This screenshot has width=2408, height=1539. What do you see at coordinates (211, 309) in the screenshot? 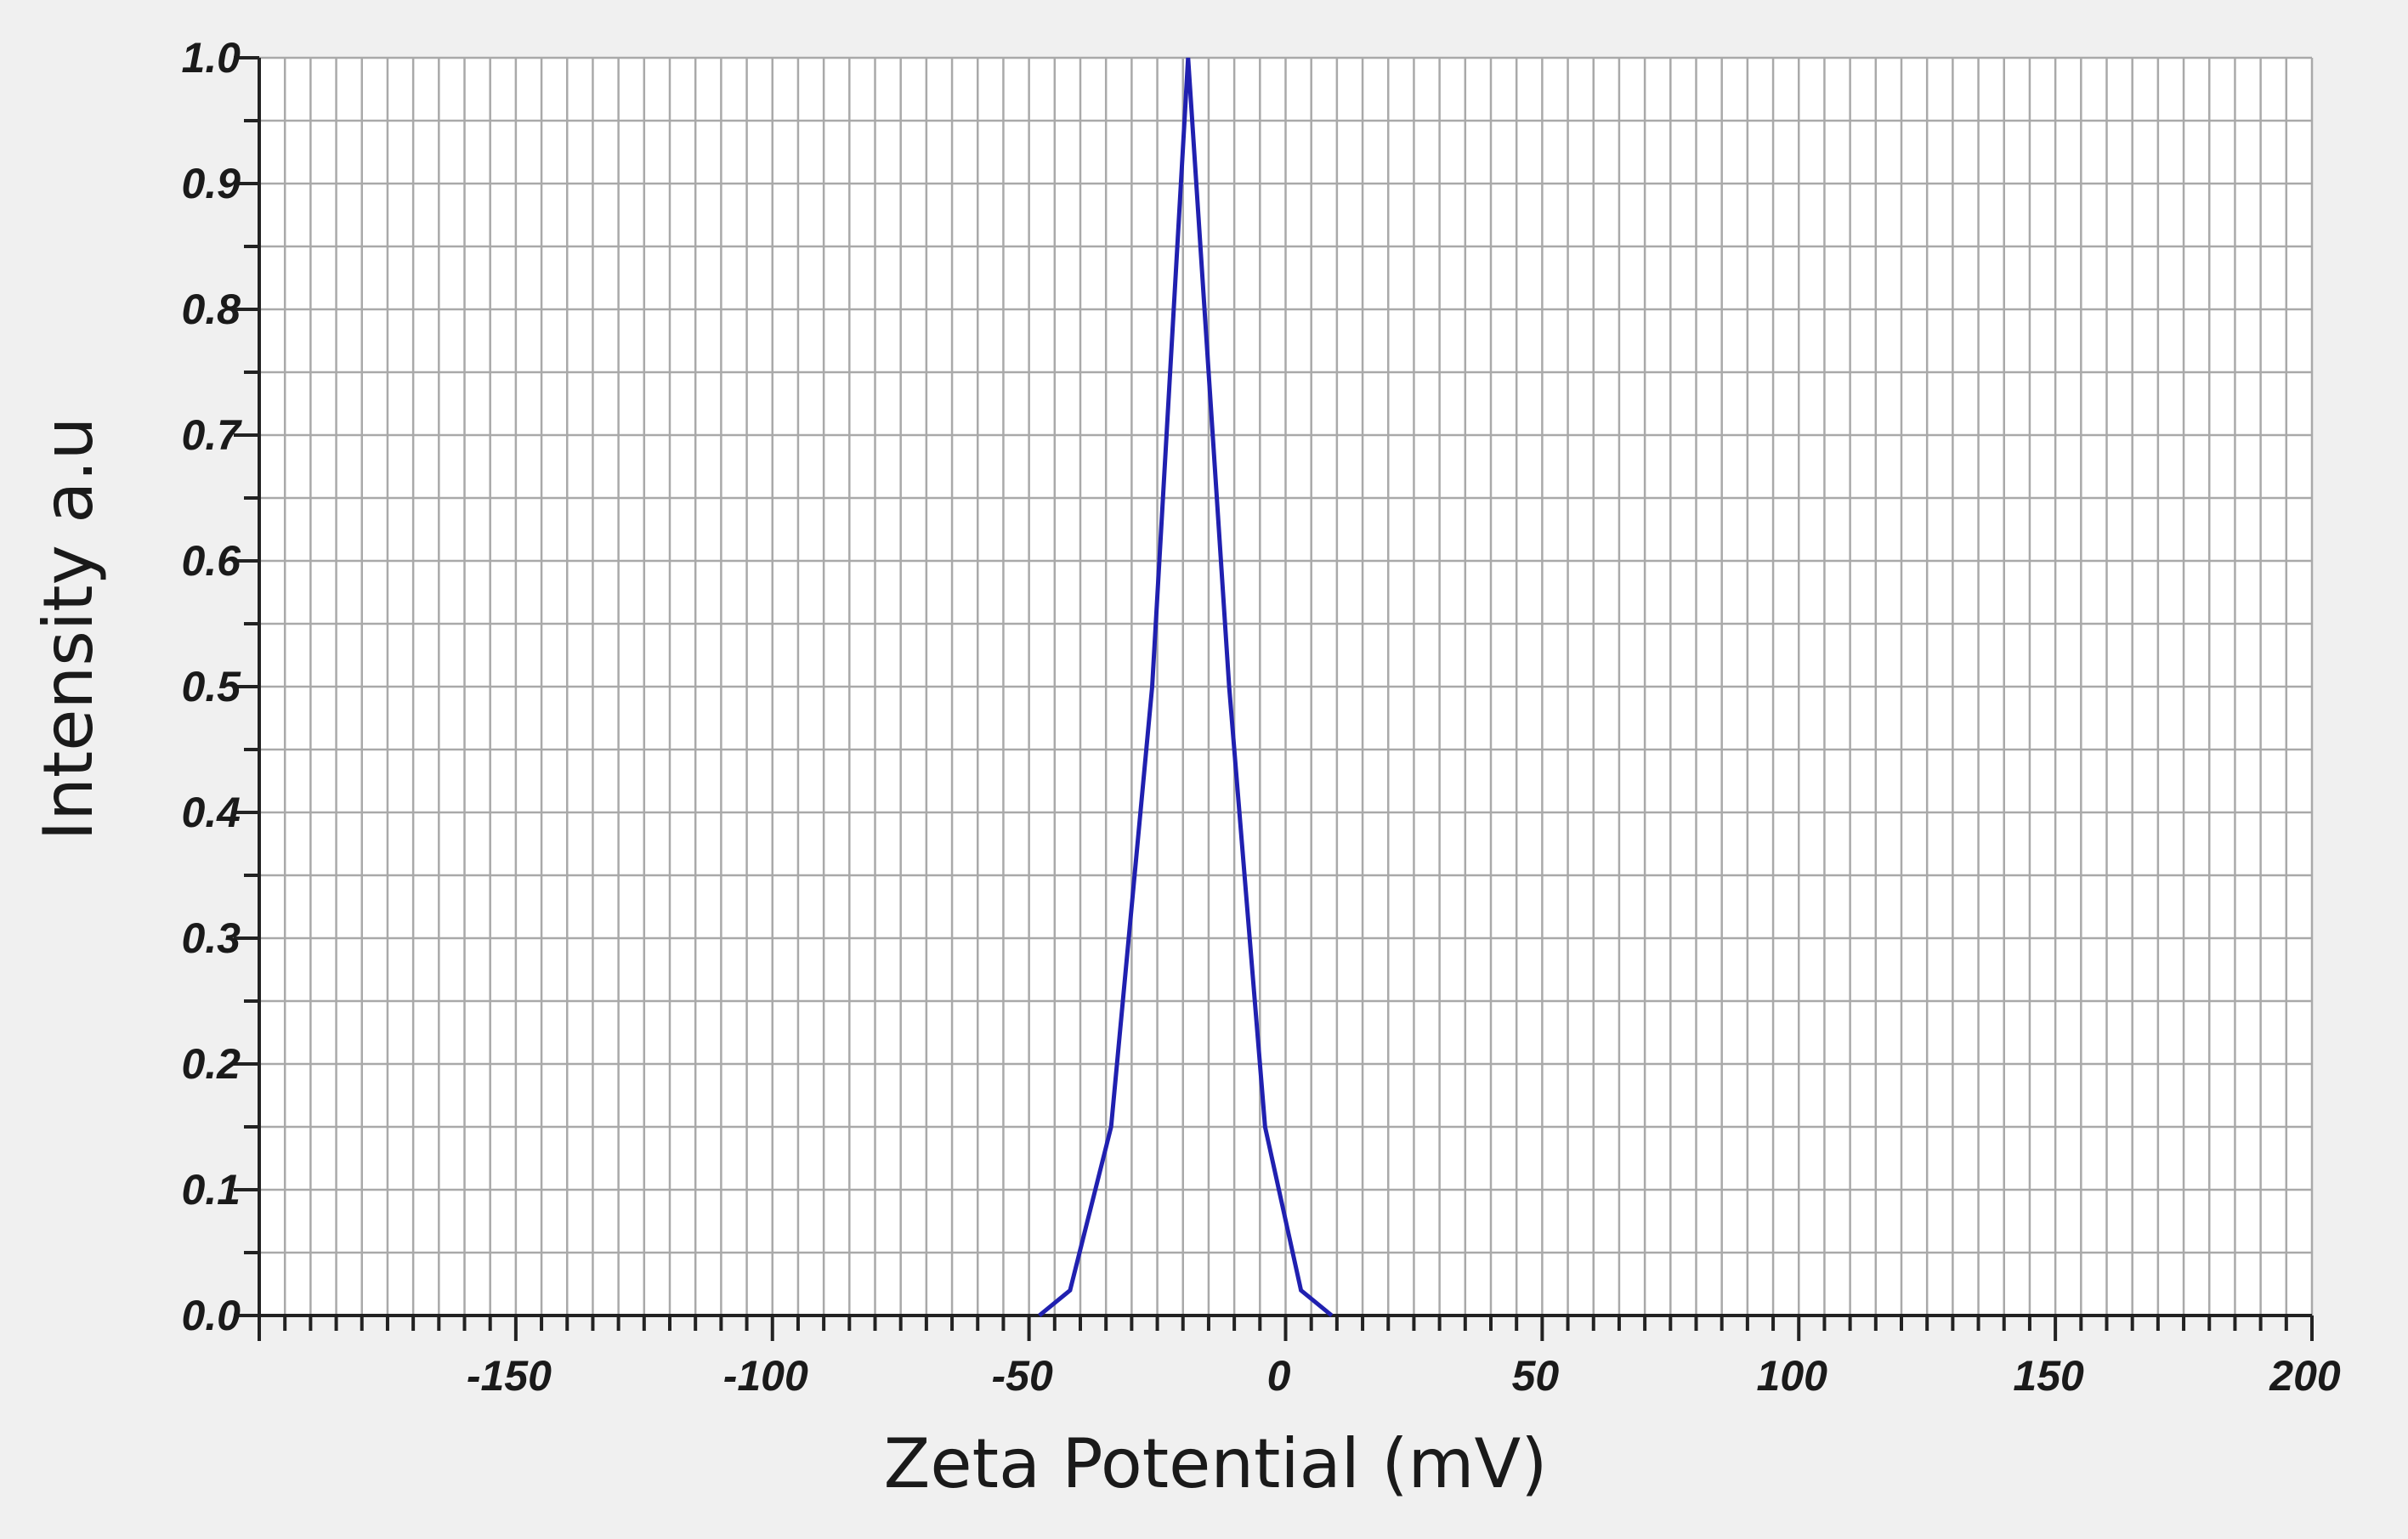
I see `y-tick-label: 0.8` at bounding box center [211, 309].